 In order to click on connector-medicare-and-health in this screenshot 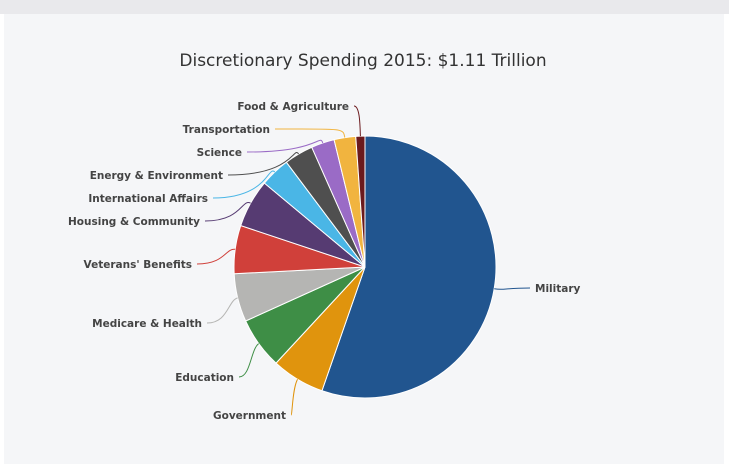, I will do `click(222, 310)`.